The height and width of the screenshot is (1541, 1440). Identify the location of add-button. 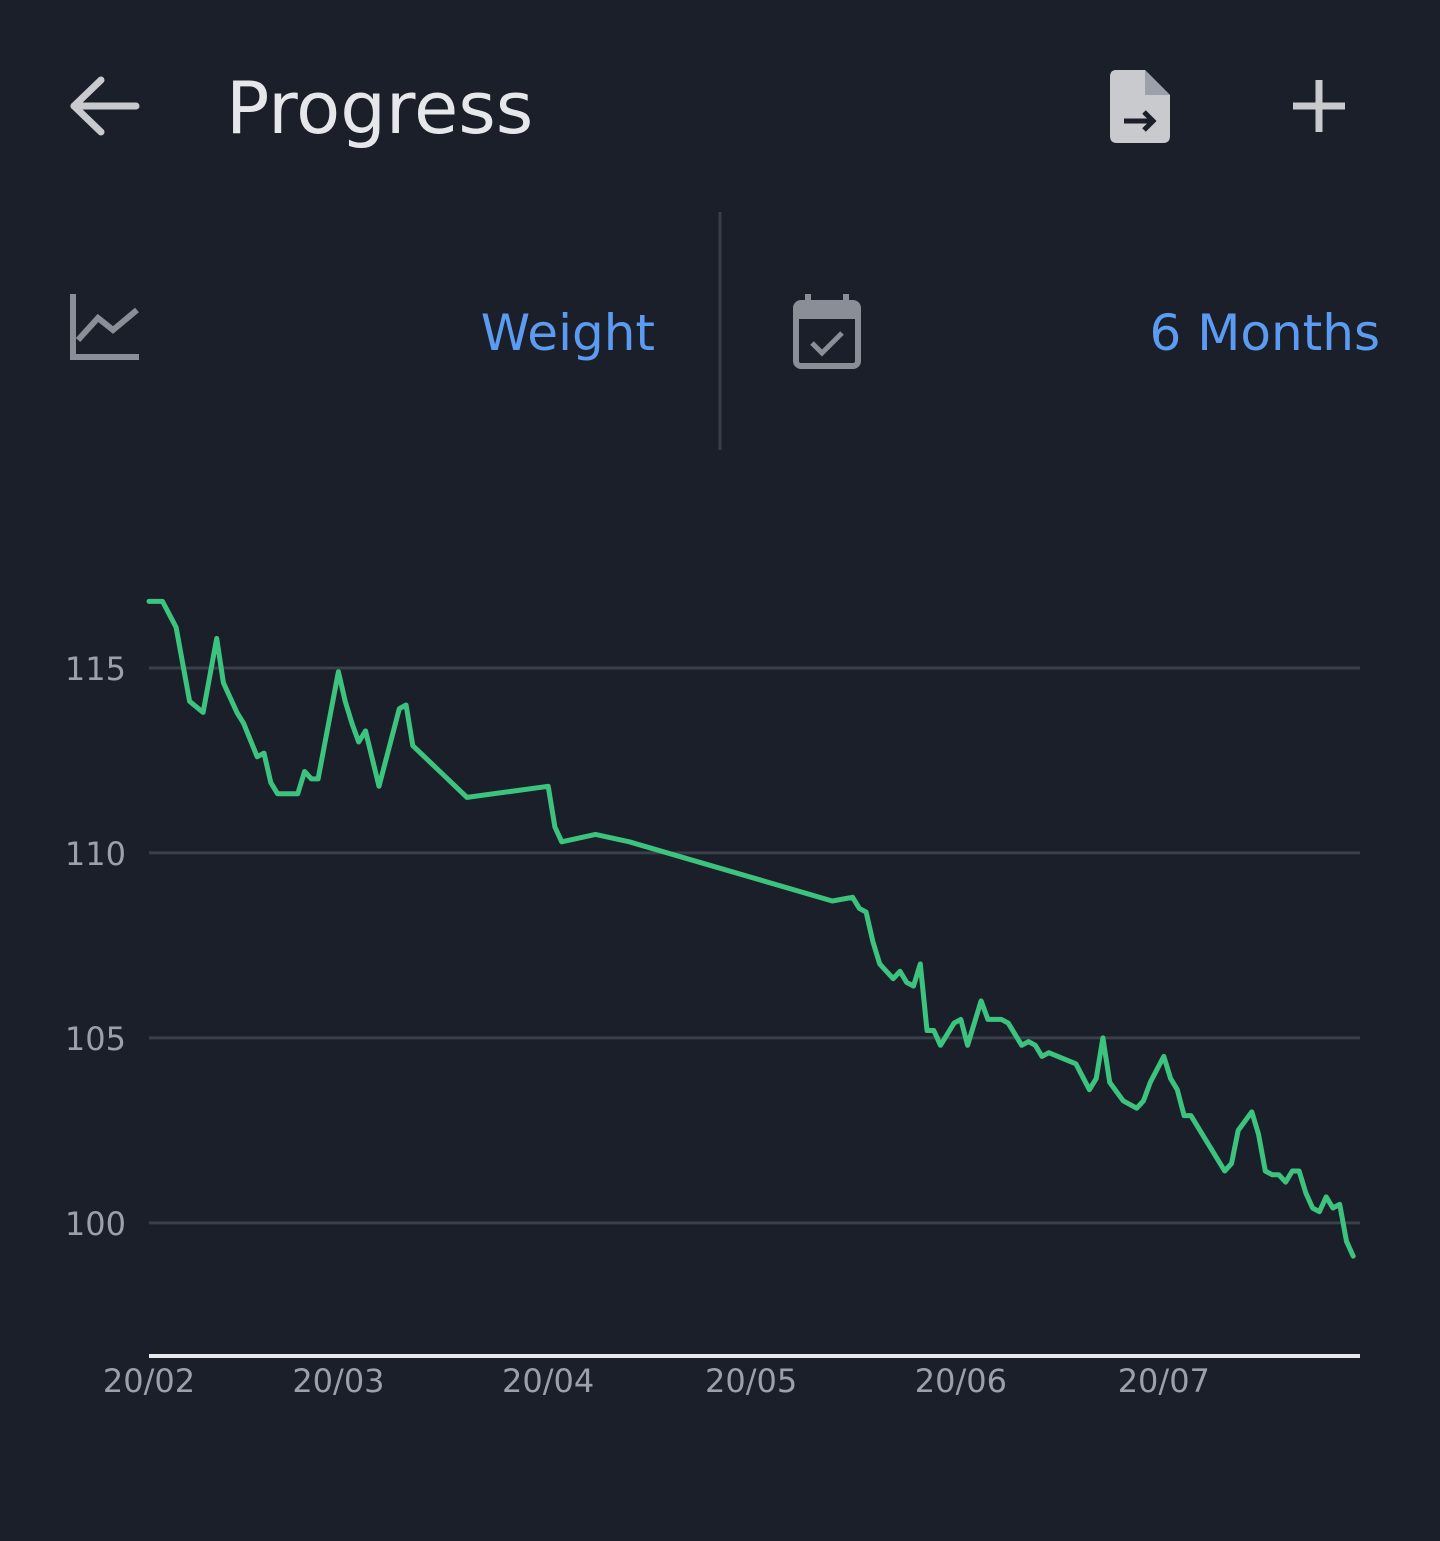
(1319, 106).